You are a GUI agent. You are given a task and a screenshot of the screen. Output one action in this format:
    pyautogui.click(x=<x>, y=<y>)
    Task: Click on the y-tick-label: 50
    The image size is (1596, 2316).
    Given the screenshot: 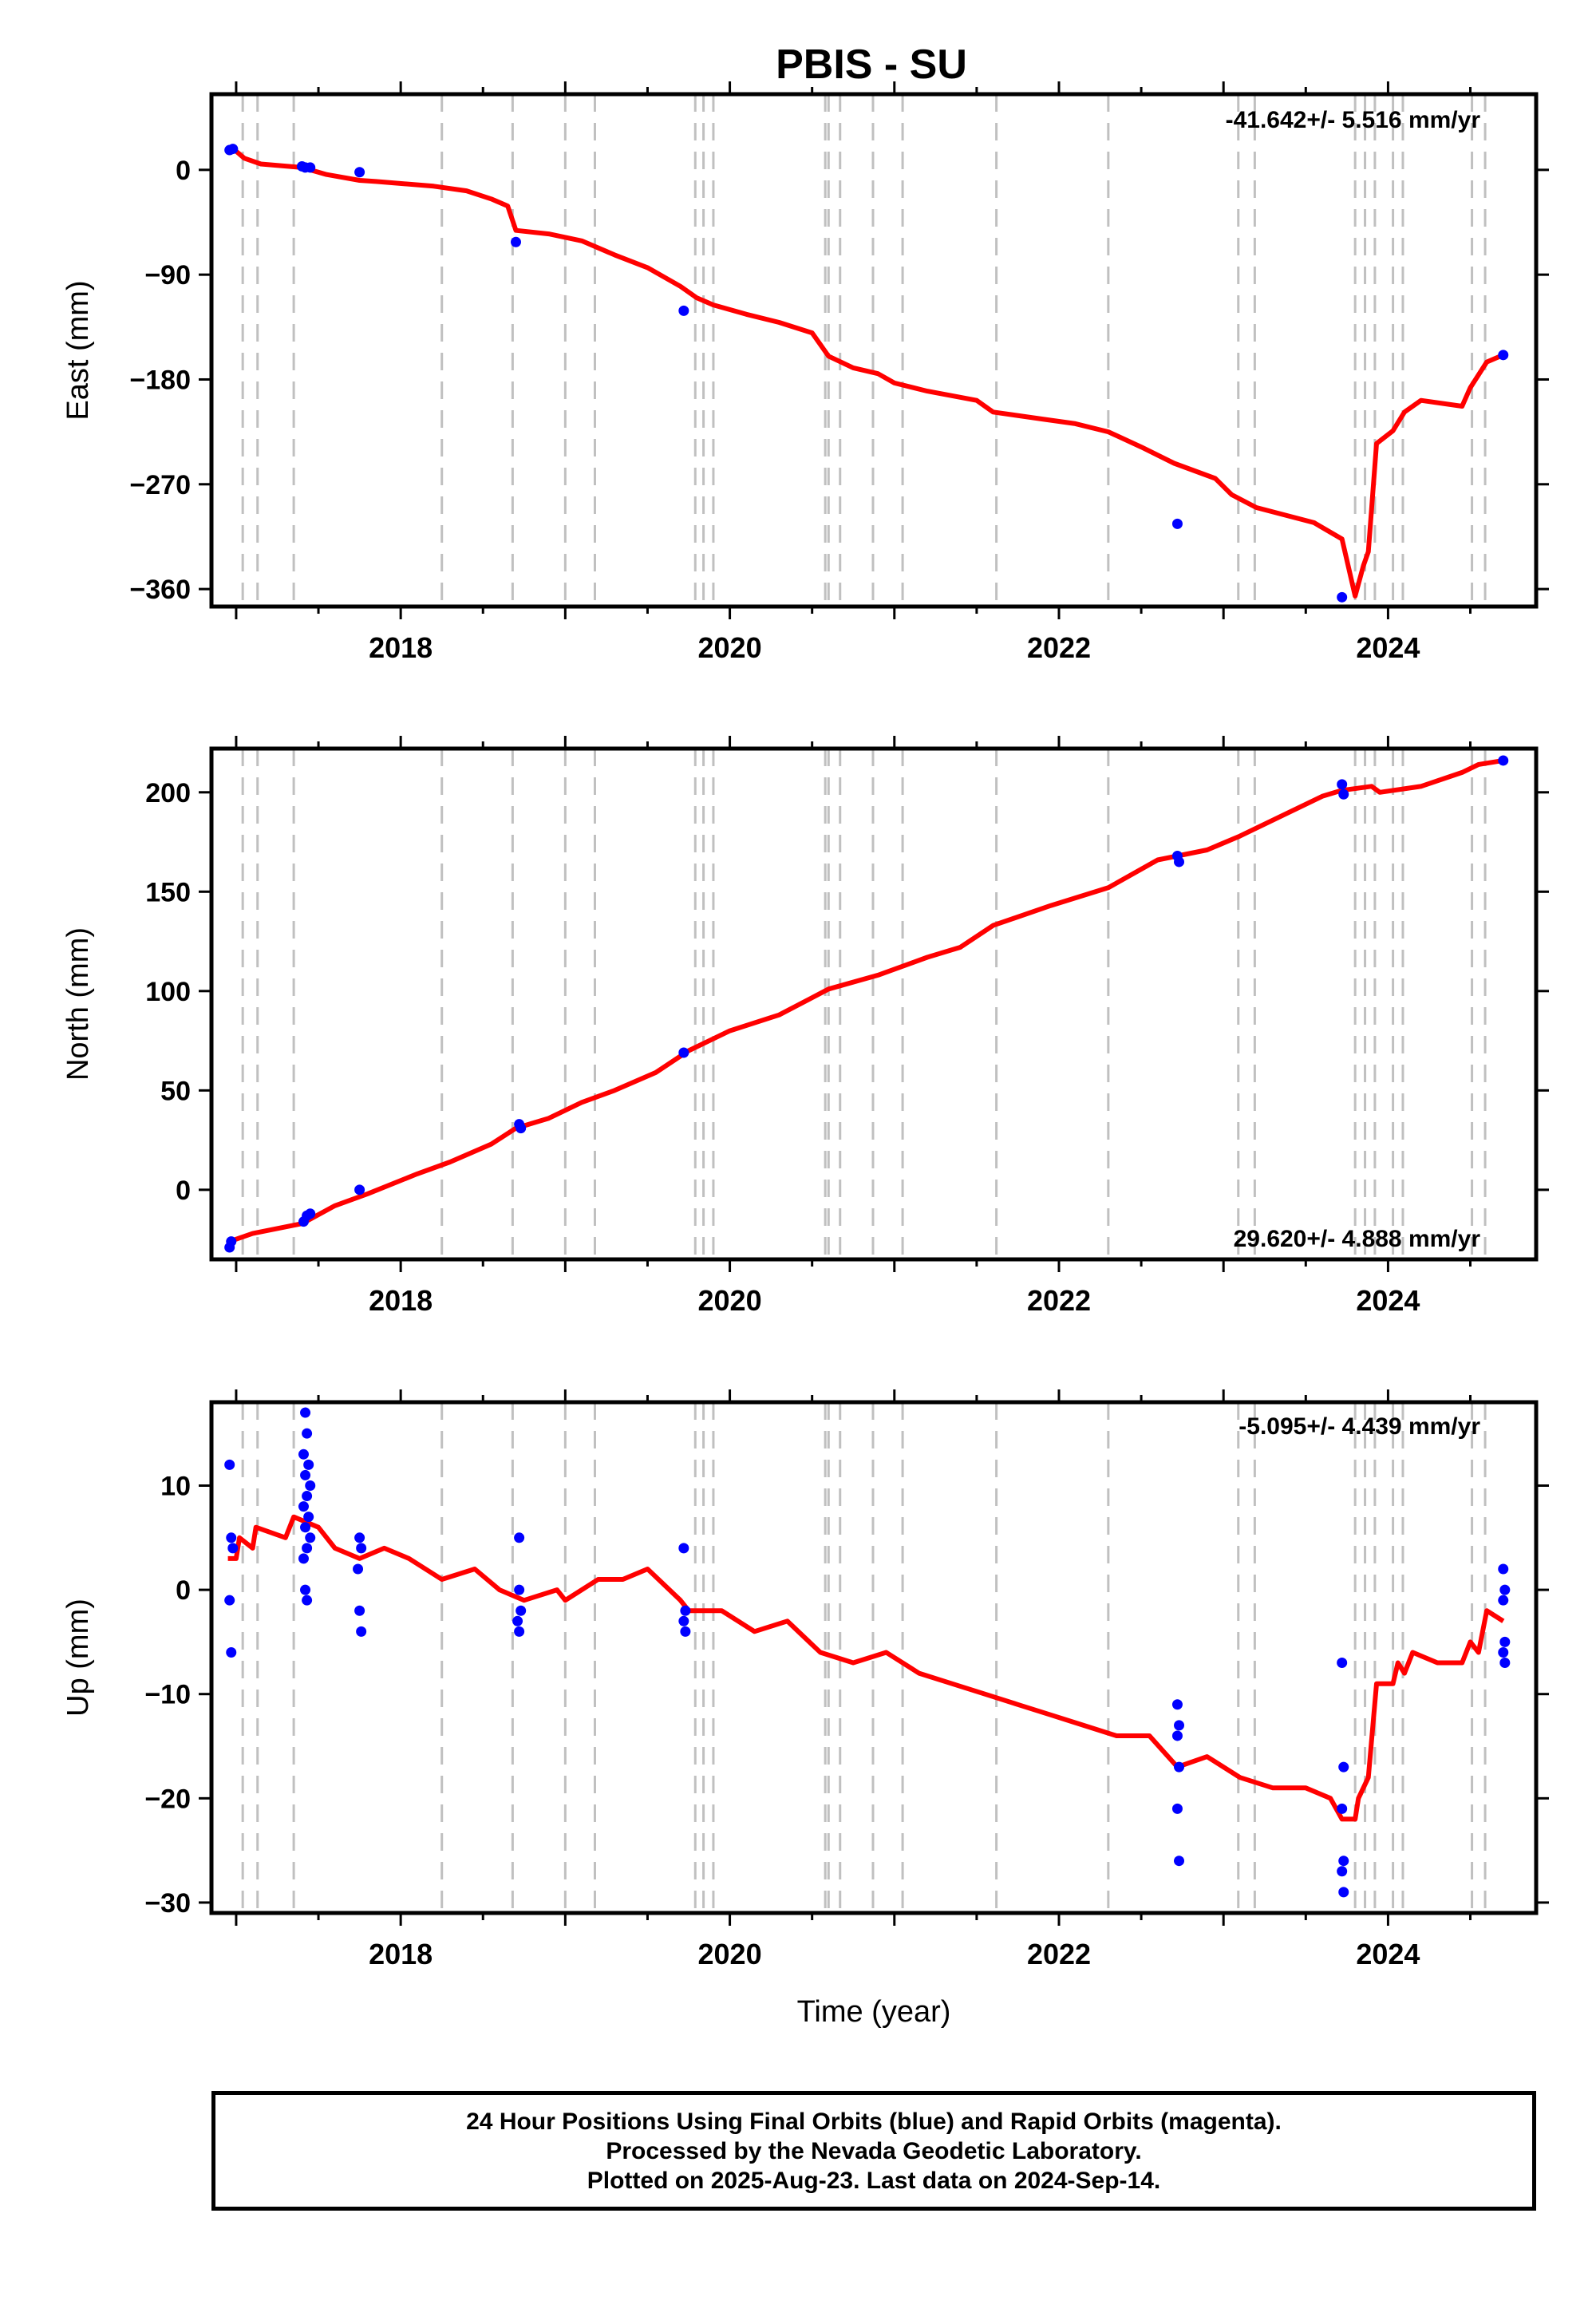 What is the action you would take?
    pyautogui.click(x=175, y=1091)
    